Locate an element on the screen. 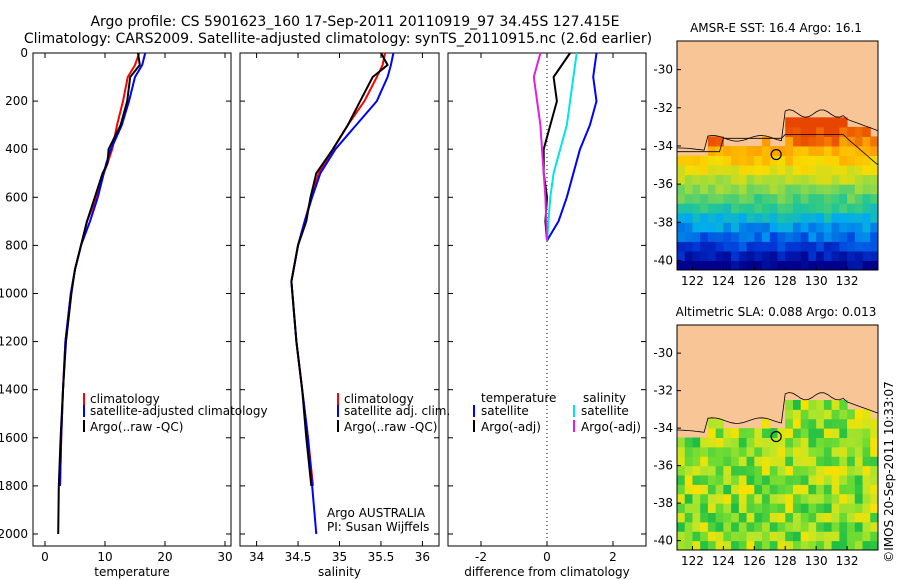 The image size is (900, 580). x-tick-label: 126 is located at coordinates (754, 281).